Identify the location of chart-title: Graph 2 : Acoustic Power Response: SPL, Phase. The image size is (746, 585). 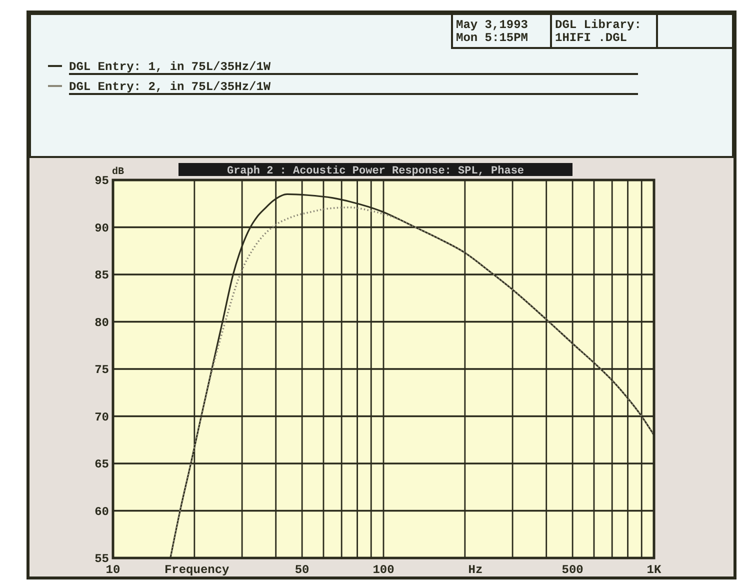
(375, 172).